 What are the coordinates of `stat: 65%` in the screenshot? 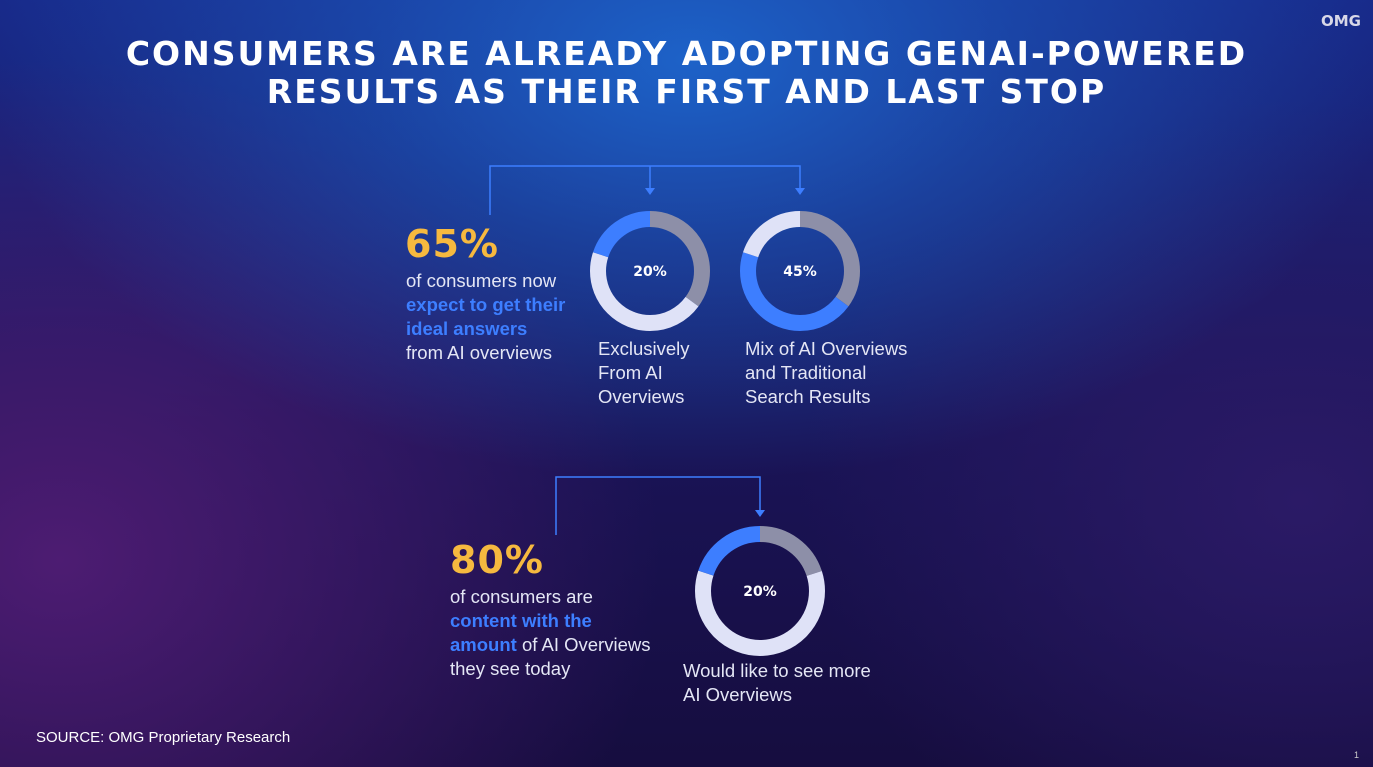 It's located at (452, 244).